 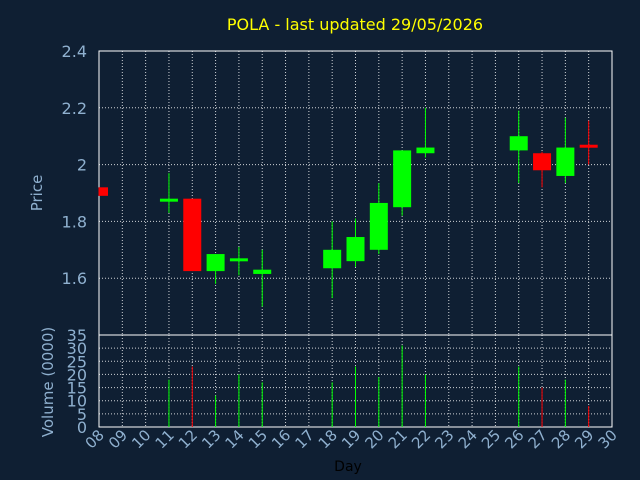 What do you see at coordinates (74, 221) in the screenshot?
I see `price-tick-label: 1.8` at bounding box center [74, 221].